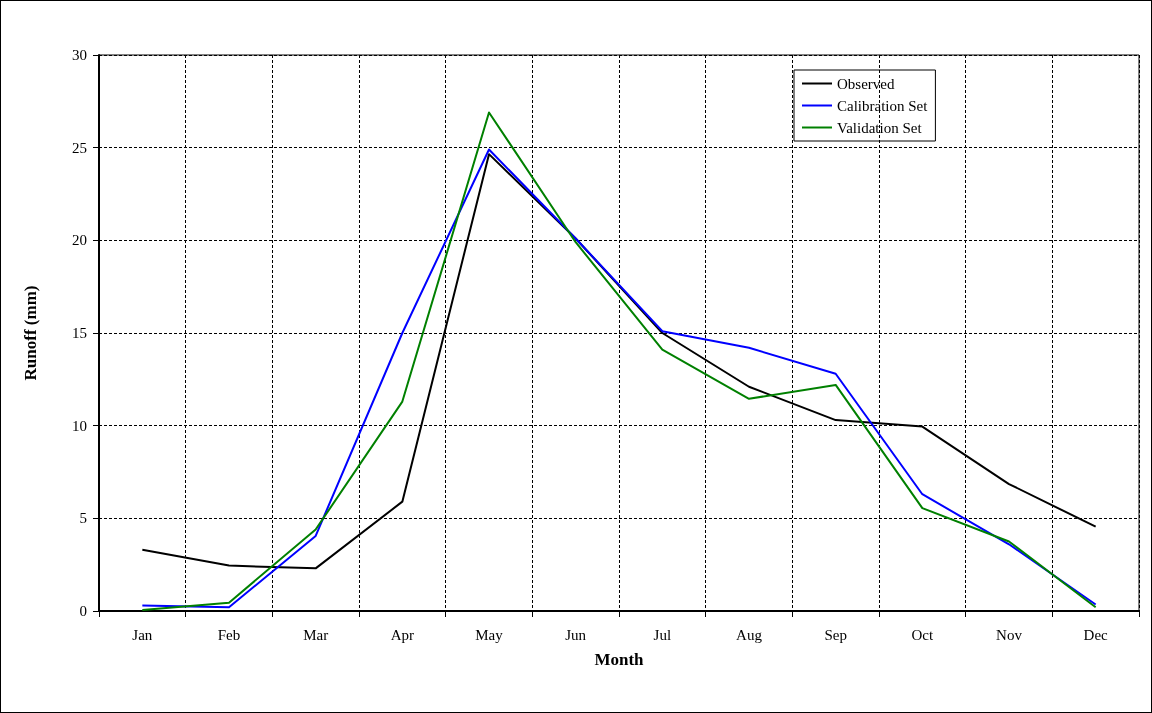 The height and width of the screenshot is (713, 1152). I want to click on x-tick-label: Apr, so click(402, 634).